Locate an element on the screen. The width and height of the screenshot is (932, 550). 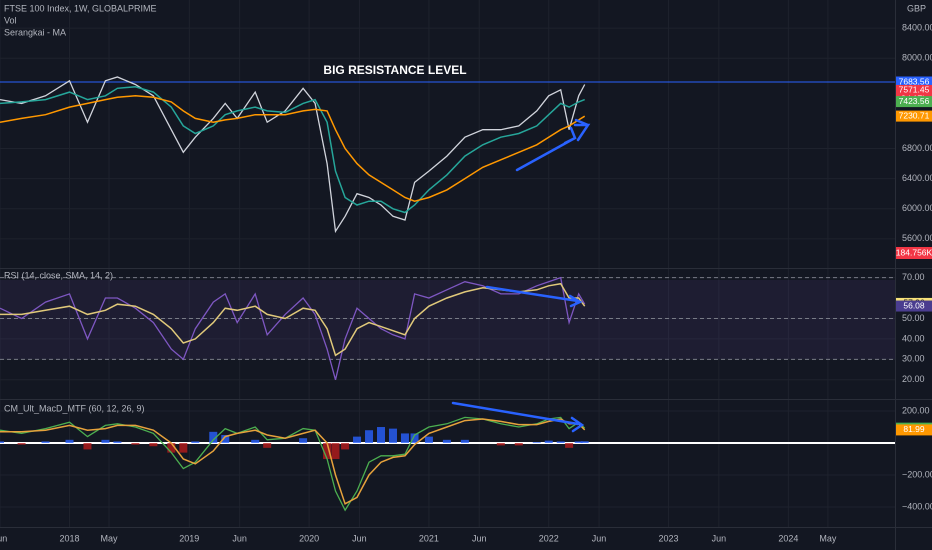
price-badge-label: 7230.71 is located at coordinates (914, 115).